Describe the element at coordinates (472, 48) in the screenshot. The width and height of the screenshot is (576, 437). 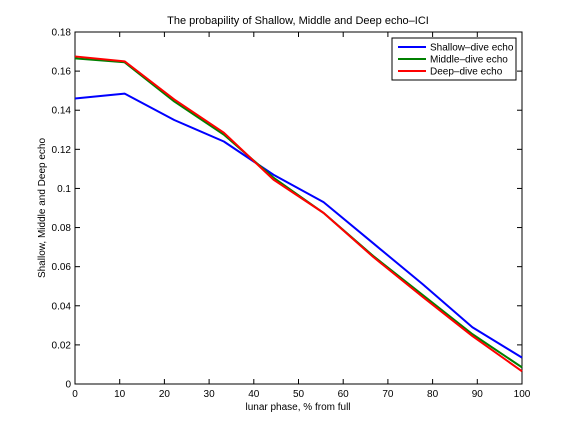
I see `legend-label: Shallow–dive echo` at that location.